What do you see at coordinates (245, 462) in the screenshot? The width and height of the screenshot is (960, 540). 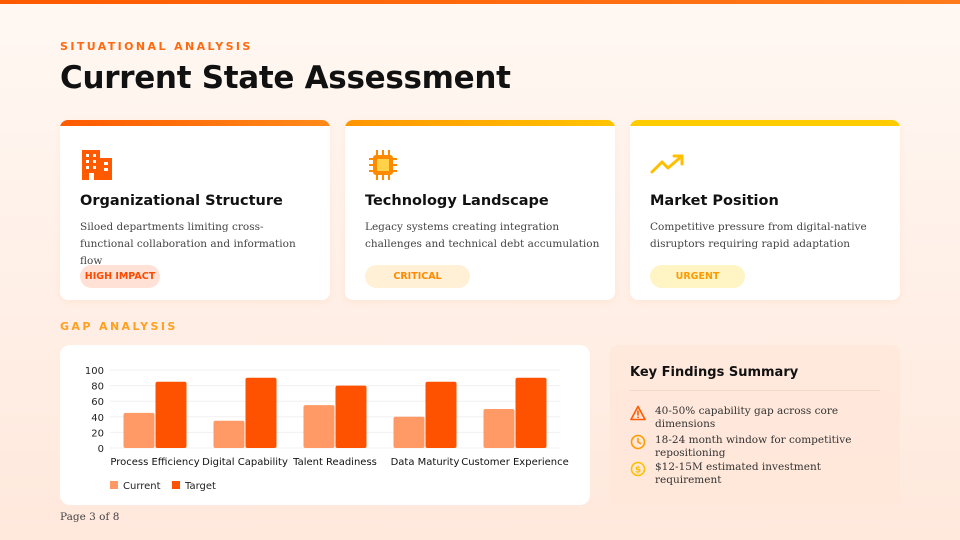 I see `x-tick-label: Digital Capability` at bounding box center [245, 462].